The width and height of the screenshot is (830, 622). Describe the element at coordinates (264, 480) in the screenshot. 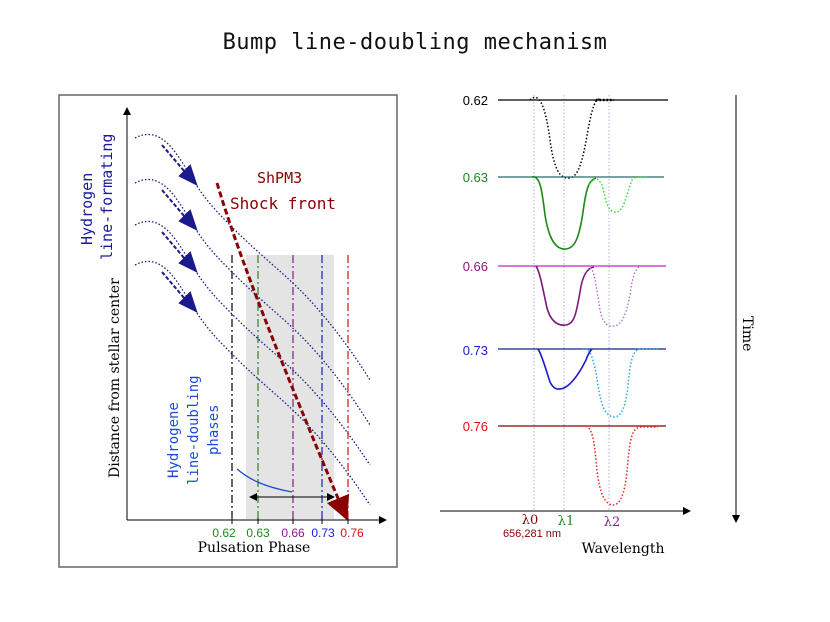

I see `doubling-pointer` at that location.